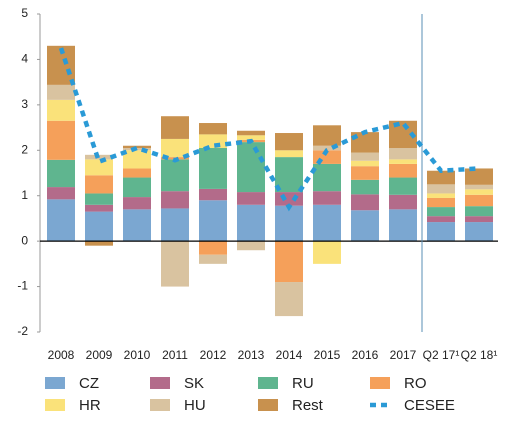 This screenshot has width=513, height=423. Describe the element at coordinates (429, 405) in the screenshot. I see `legend-label: CESEE` at that location.